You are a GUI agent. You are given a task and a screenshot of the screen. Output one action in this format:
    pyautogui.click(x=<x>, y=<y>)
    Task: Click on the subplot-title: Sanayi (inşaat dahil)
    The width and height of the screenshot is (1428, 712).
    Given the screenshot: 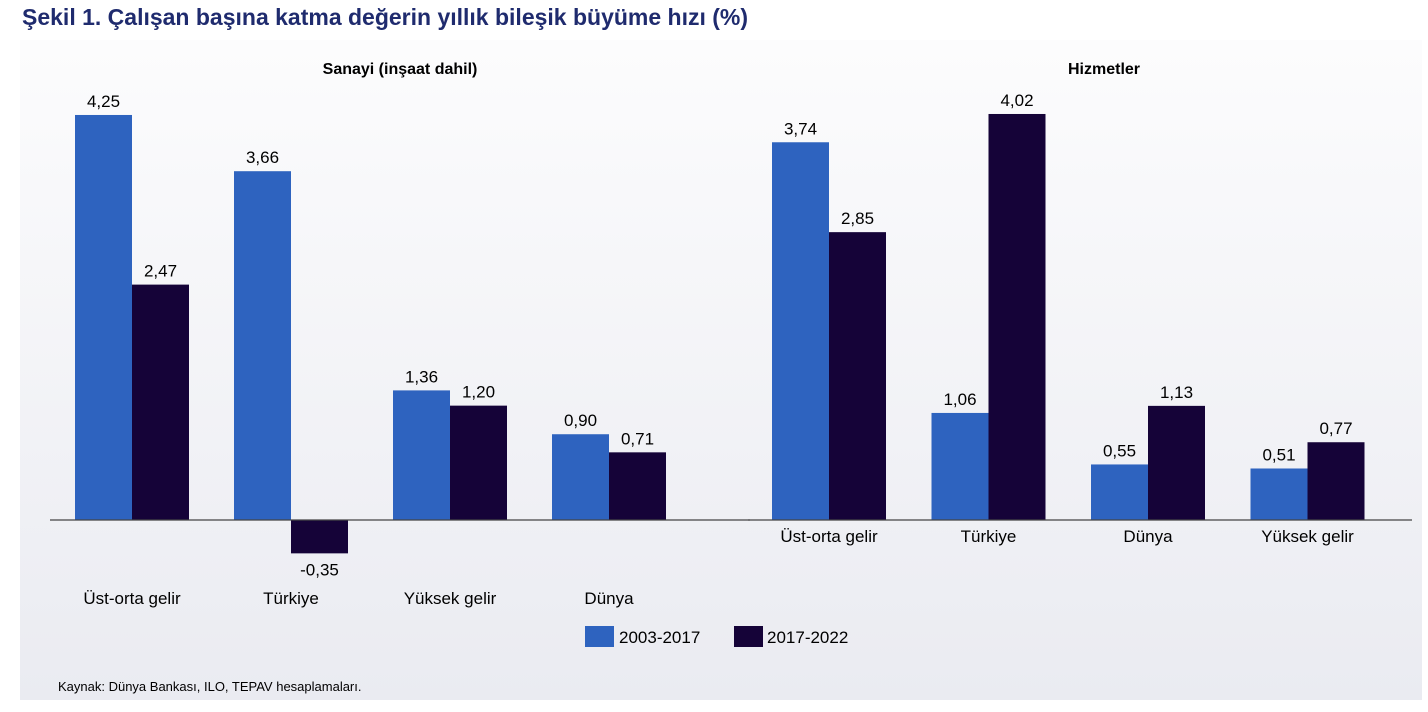 What is the action you would take?
    pyautogui.click(x=400, y=69)
    